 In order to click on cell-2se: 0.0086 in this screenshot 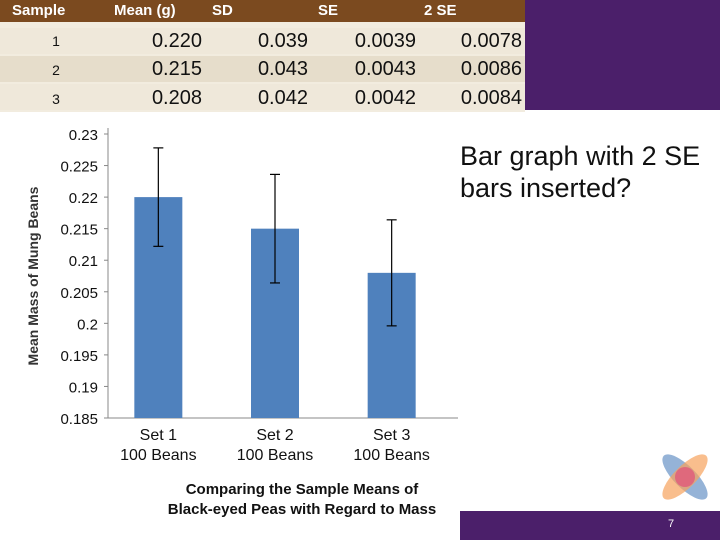, I will do `click(491, 69)`.